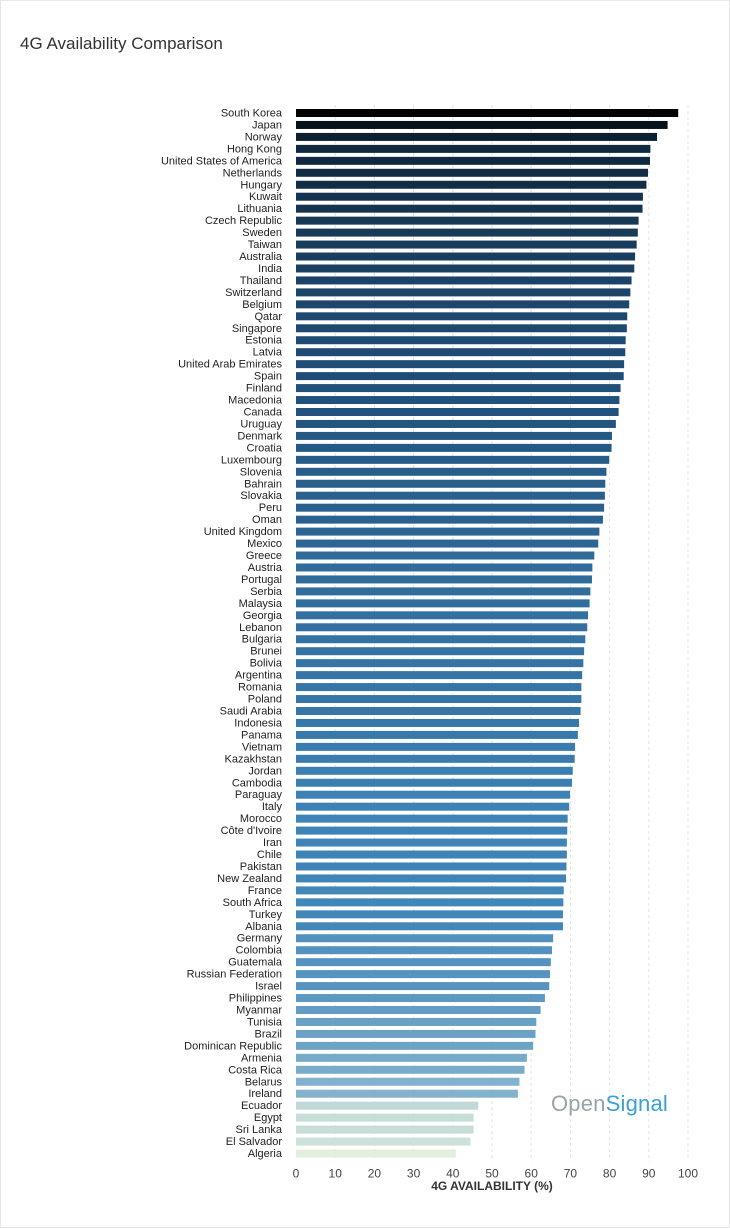 The height and width of the screenshot is (1228, 730). What do you see at coordinates (233, 1046) in the screenshot?
I see `category-label: Dominican Republic` at bounding box center [233, 1046].